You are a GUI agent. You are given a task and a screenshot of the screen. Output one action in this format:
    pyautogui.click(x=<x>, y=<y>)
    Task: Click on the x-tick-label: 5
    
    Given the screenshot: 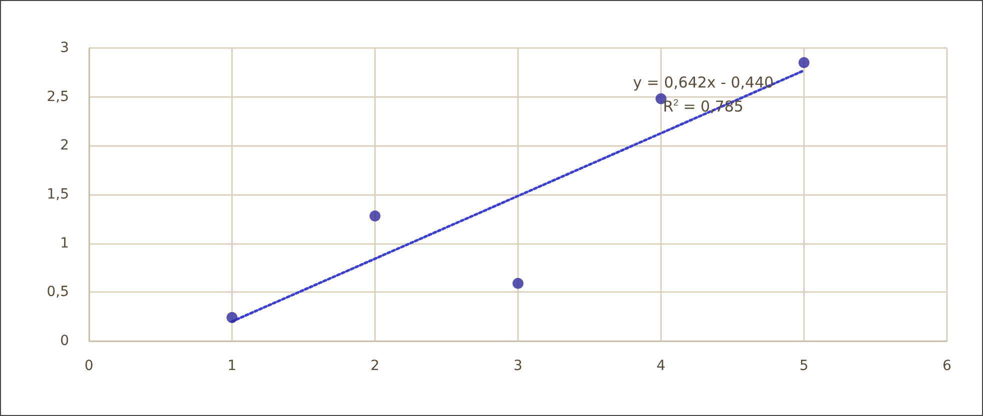 What is the action you would take?
    pyautogui.click(x=804, y=366)
    